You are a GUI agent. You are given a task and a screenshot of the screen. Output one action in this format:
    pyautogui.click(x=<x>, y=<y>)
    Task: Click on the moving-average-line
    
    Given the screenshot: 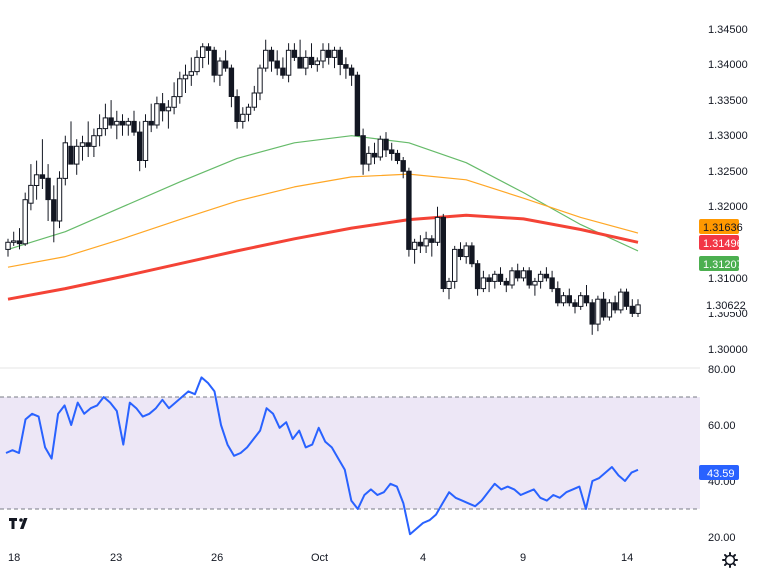 What is the action you would take?
    pyautogui.click(x=323, y=220)
    